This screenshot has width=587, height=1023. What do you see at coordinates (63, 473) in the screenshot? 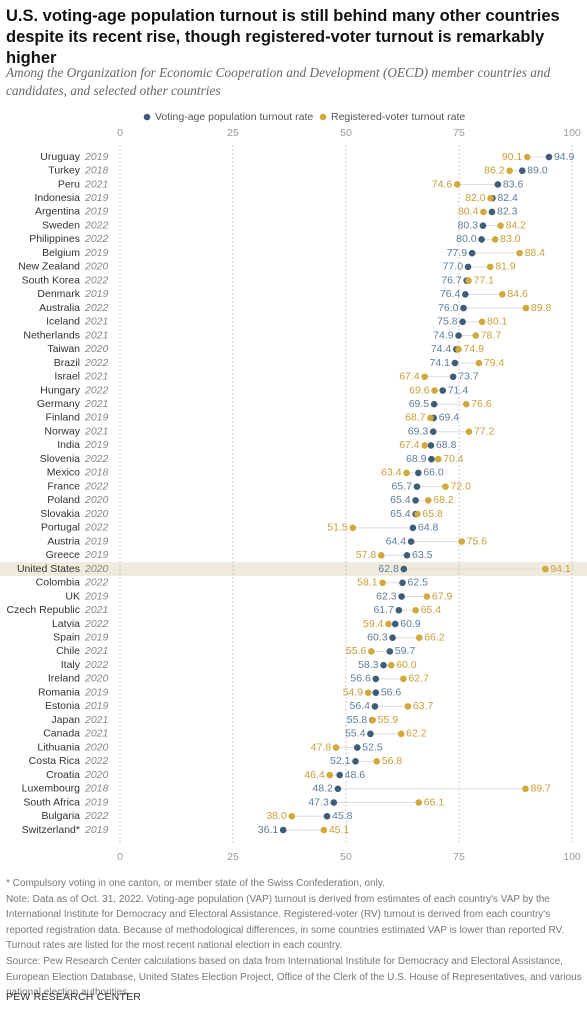
I see `category-label: Mexico` at bounding box center [63, 473].